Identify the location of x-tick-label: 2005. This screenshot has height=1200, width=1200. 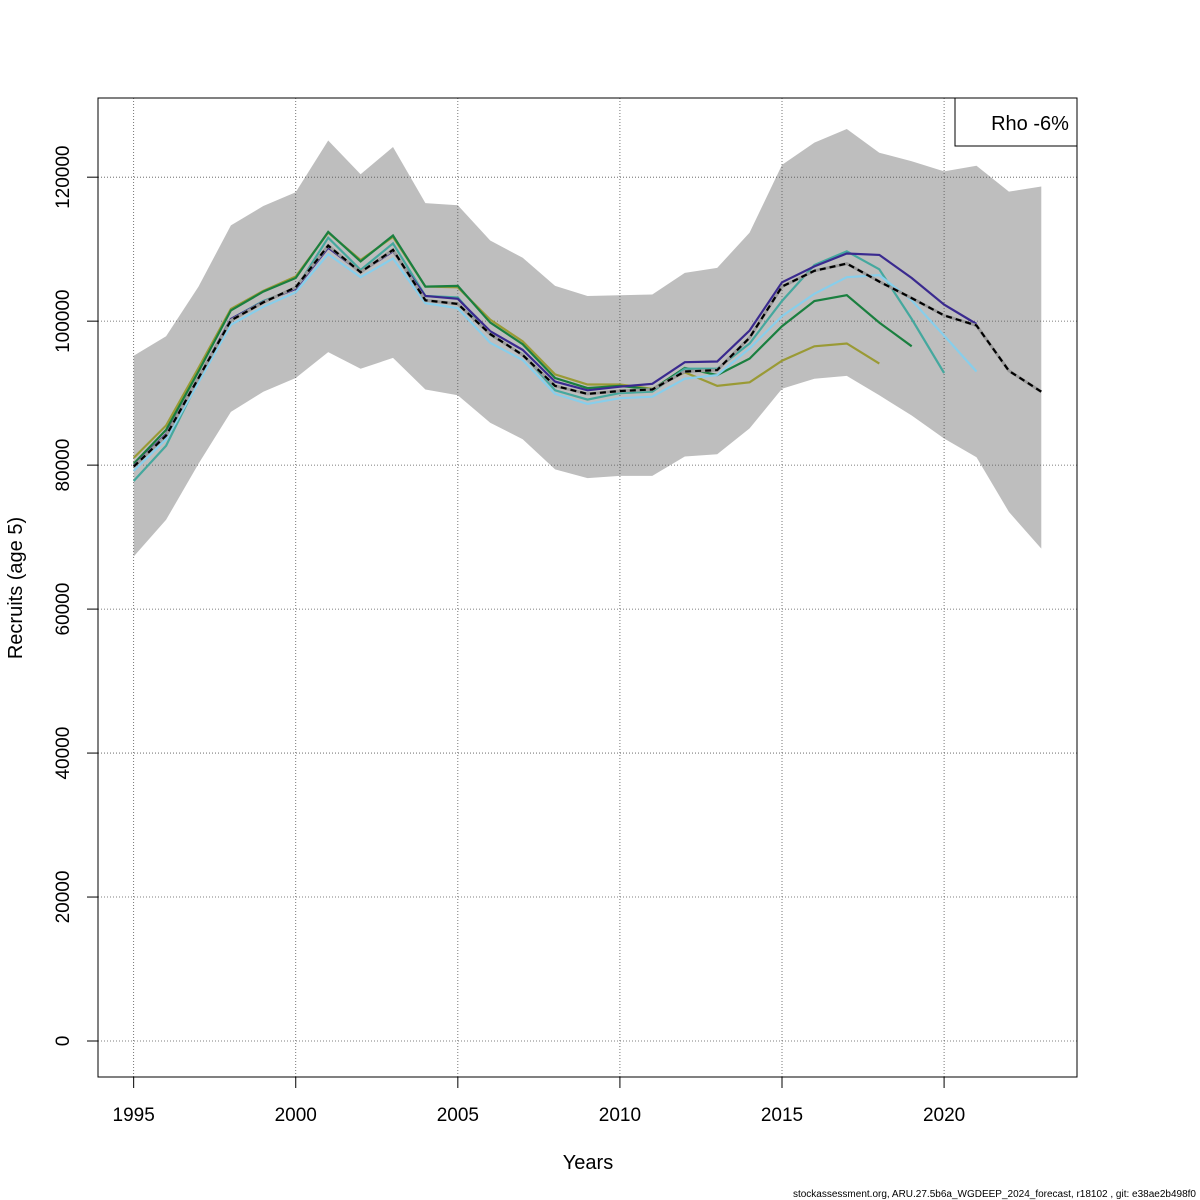
(458, 1115).